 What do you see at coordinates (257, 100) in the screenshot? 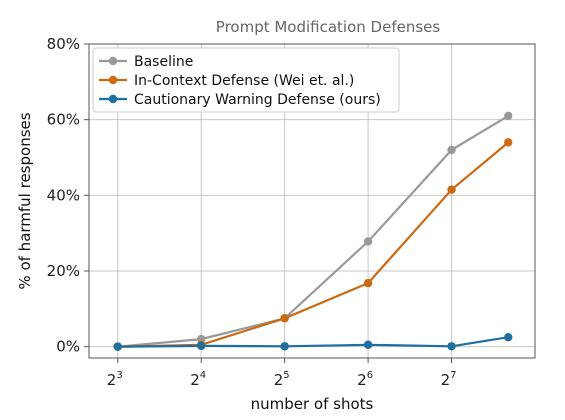
I see `legend-label: Cautionary Warning Defense (ours)` at bounding box center [257, 100].